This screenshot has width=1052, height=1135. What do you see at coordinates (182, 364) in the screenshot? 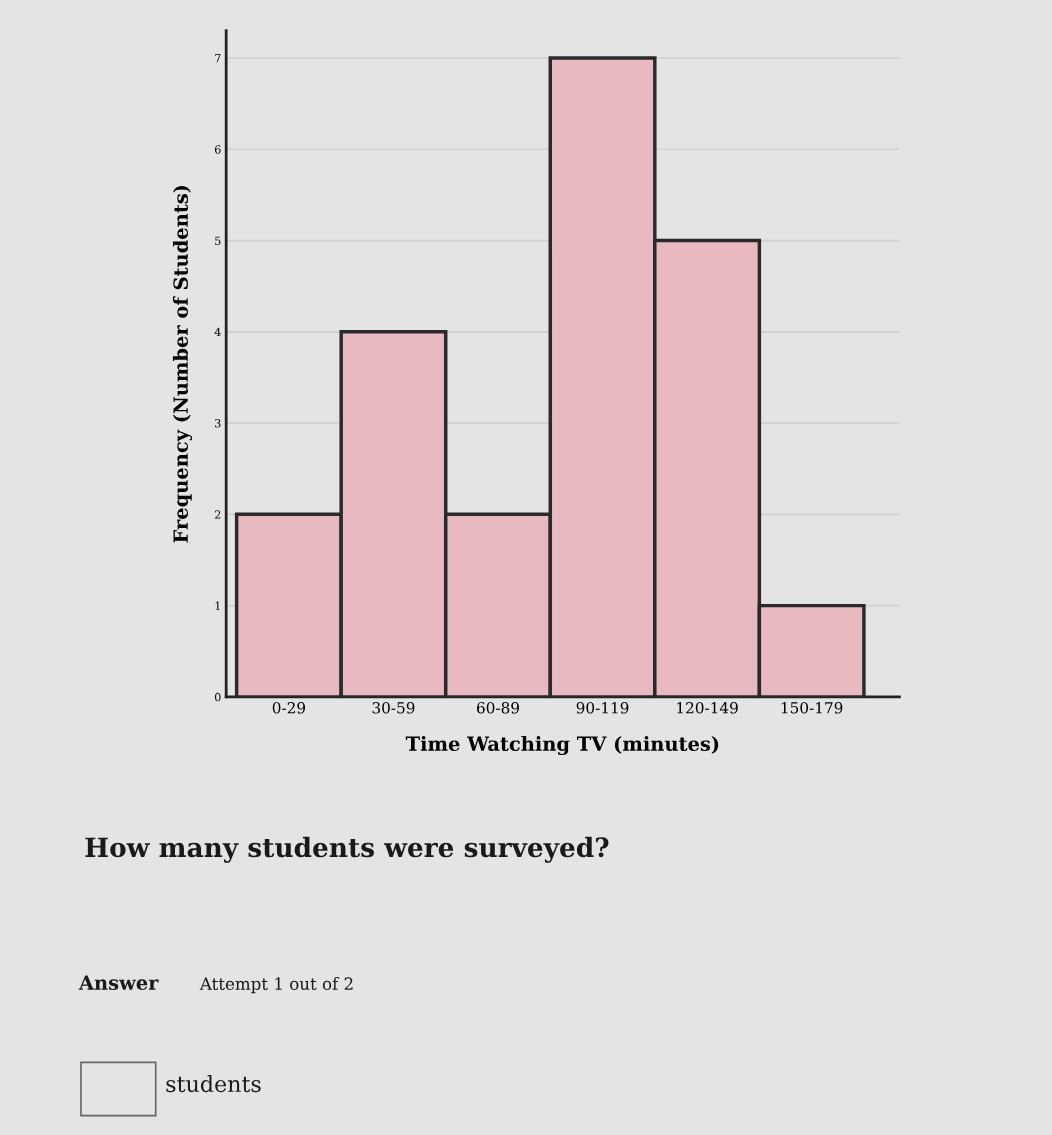
I see `y-axis-title: Frequency (Number of Students)` at bounding box center [182, 364].